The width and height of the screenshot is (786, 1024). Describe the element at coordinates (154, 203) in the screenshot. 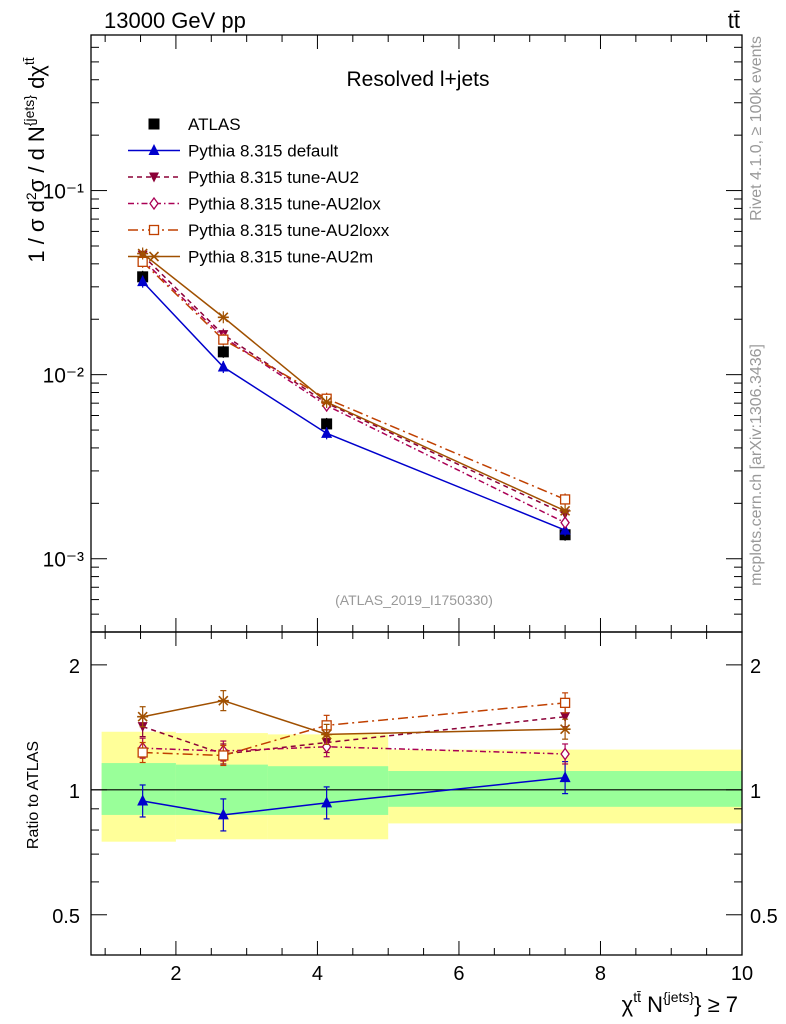

I see `legend-marker-au2lox` at that location.